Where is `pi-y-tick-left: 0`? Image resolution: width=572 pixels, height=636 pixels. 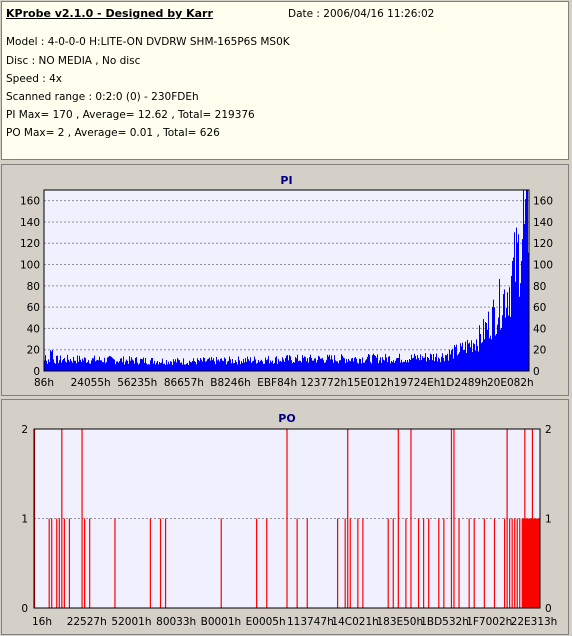 pi-y-tick-left: 0 is located at coordinates (36, 372).